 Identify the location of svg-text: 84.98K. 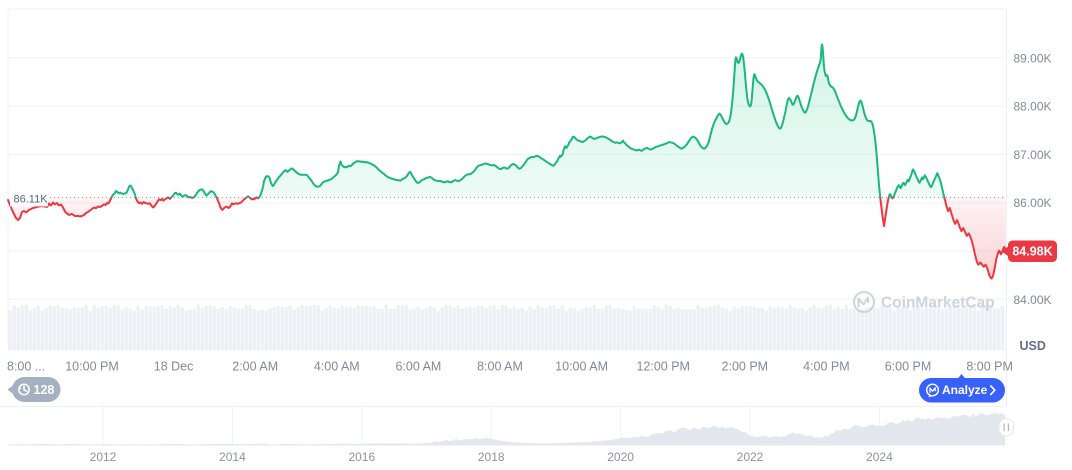
(1032, 252).